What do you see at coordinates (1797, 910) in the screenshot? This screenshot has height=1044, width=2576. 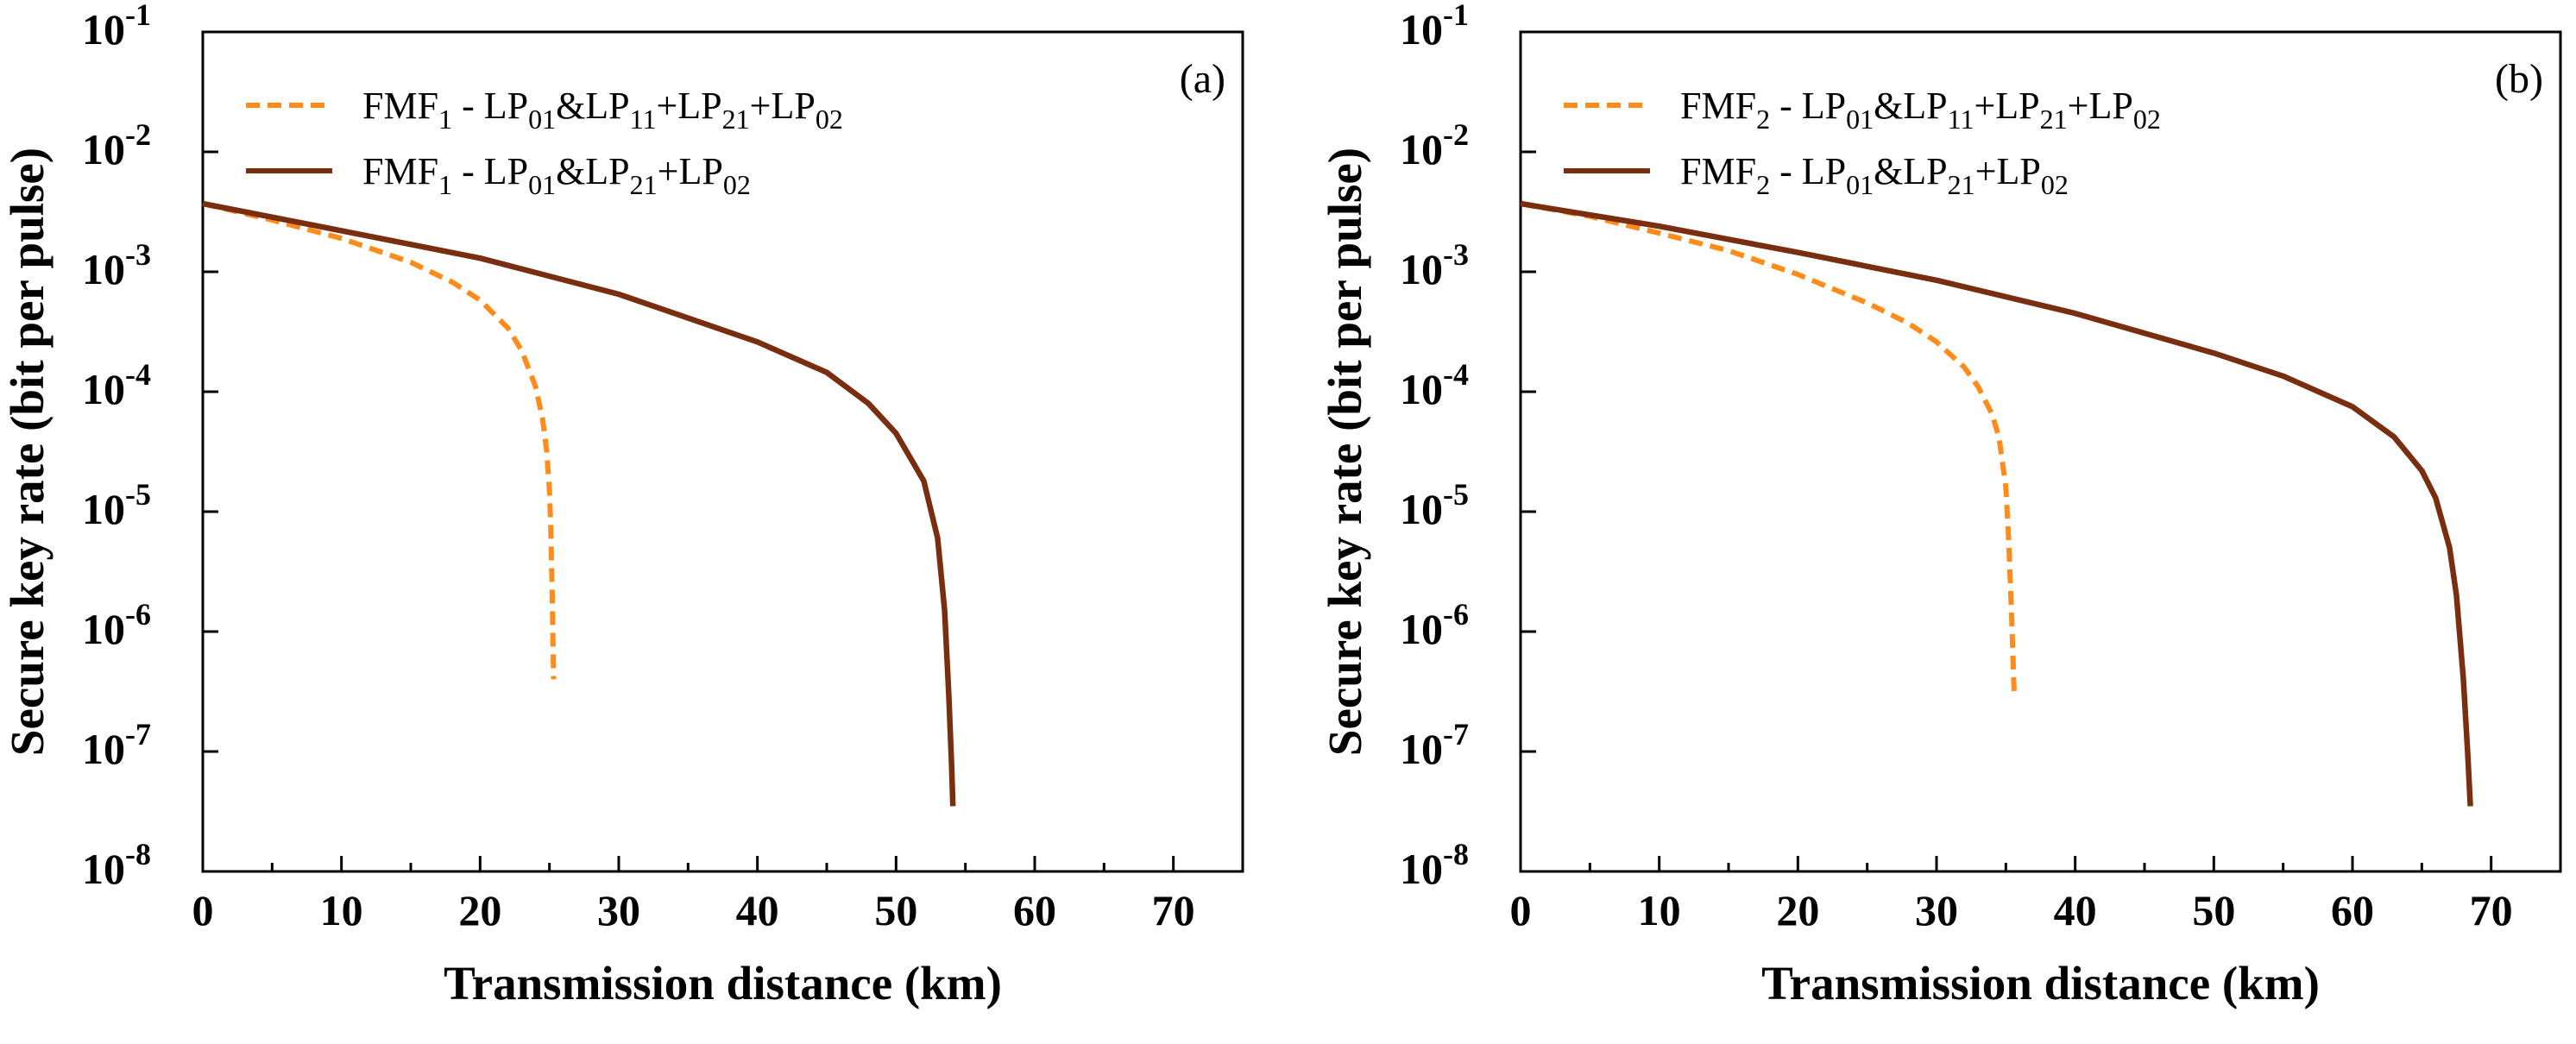 I see `x-tick-label: 20` at bounding box center [1797, 910].